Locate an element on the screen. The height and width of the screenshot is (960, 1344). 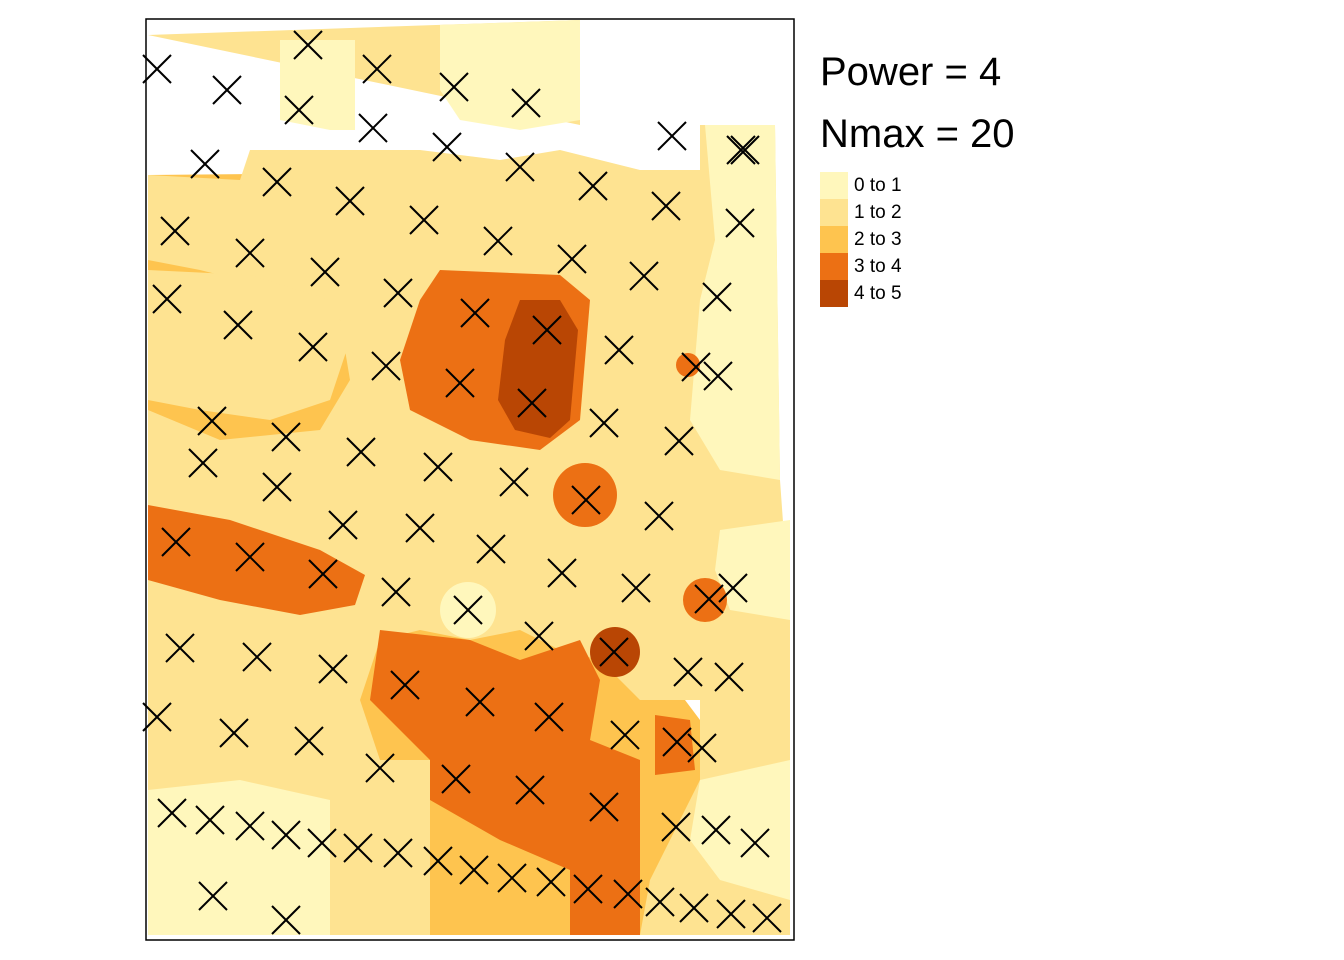
legend-items: 0 to 1 1 to 2 2 to 3 3 to 4 4 to 5 is located at coordinates (917, 239).